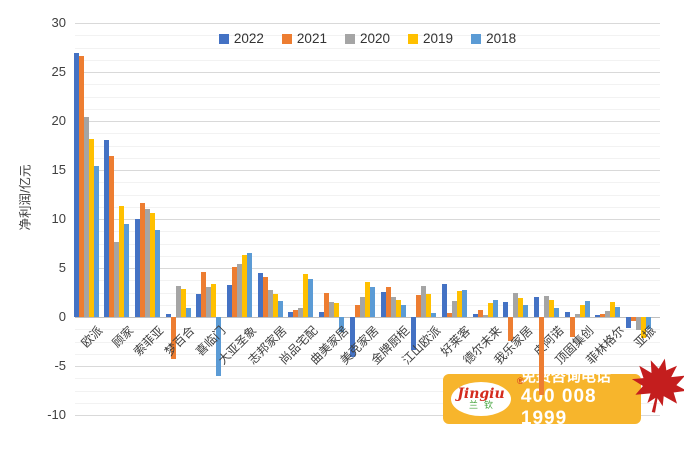 The height and width of the screenshot is (450, 684). Describe the element at coordinates (275, 305) in the screenshot. I see `bar-2019-志邦家居` at that location.